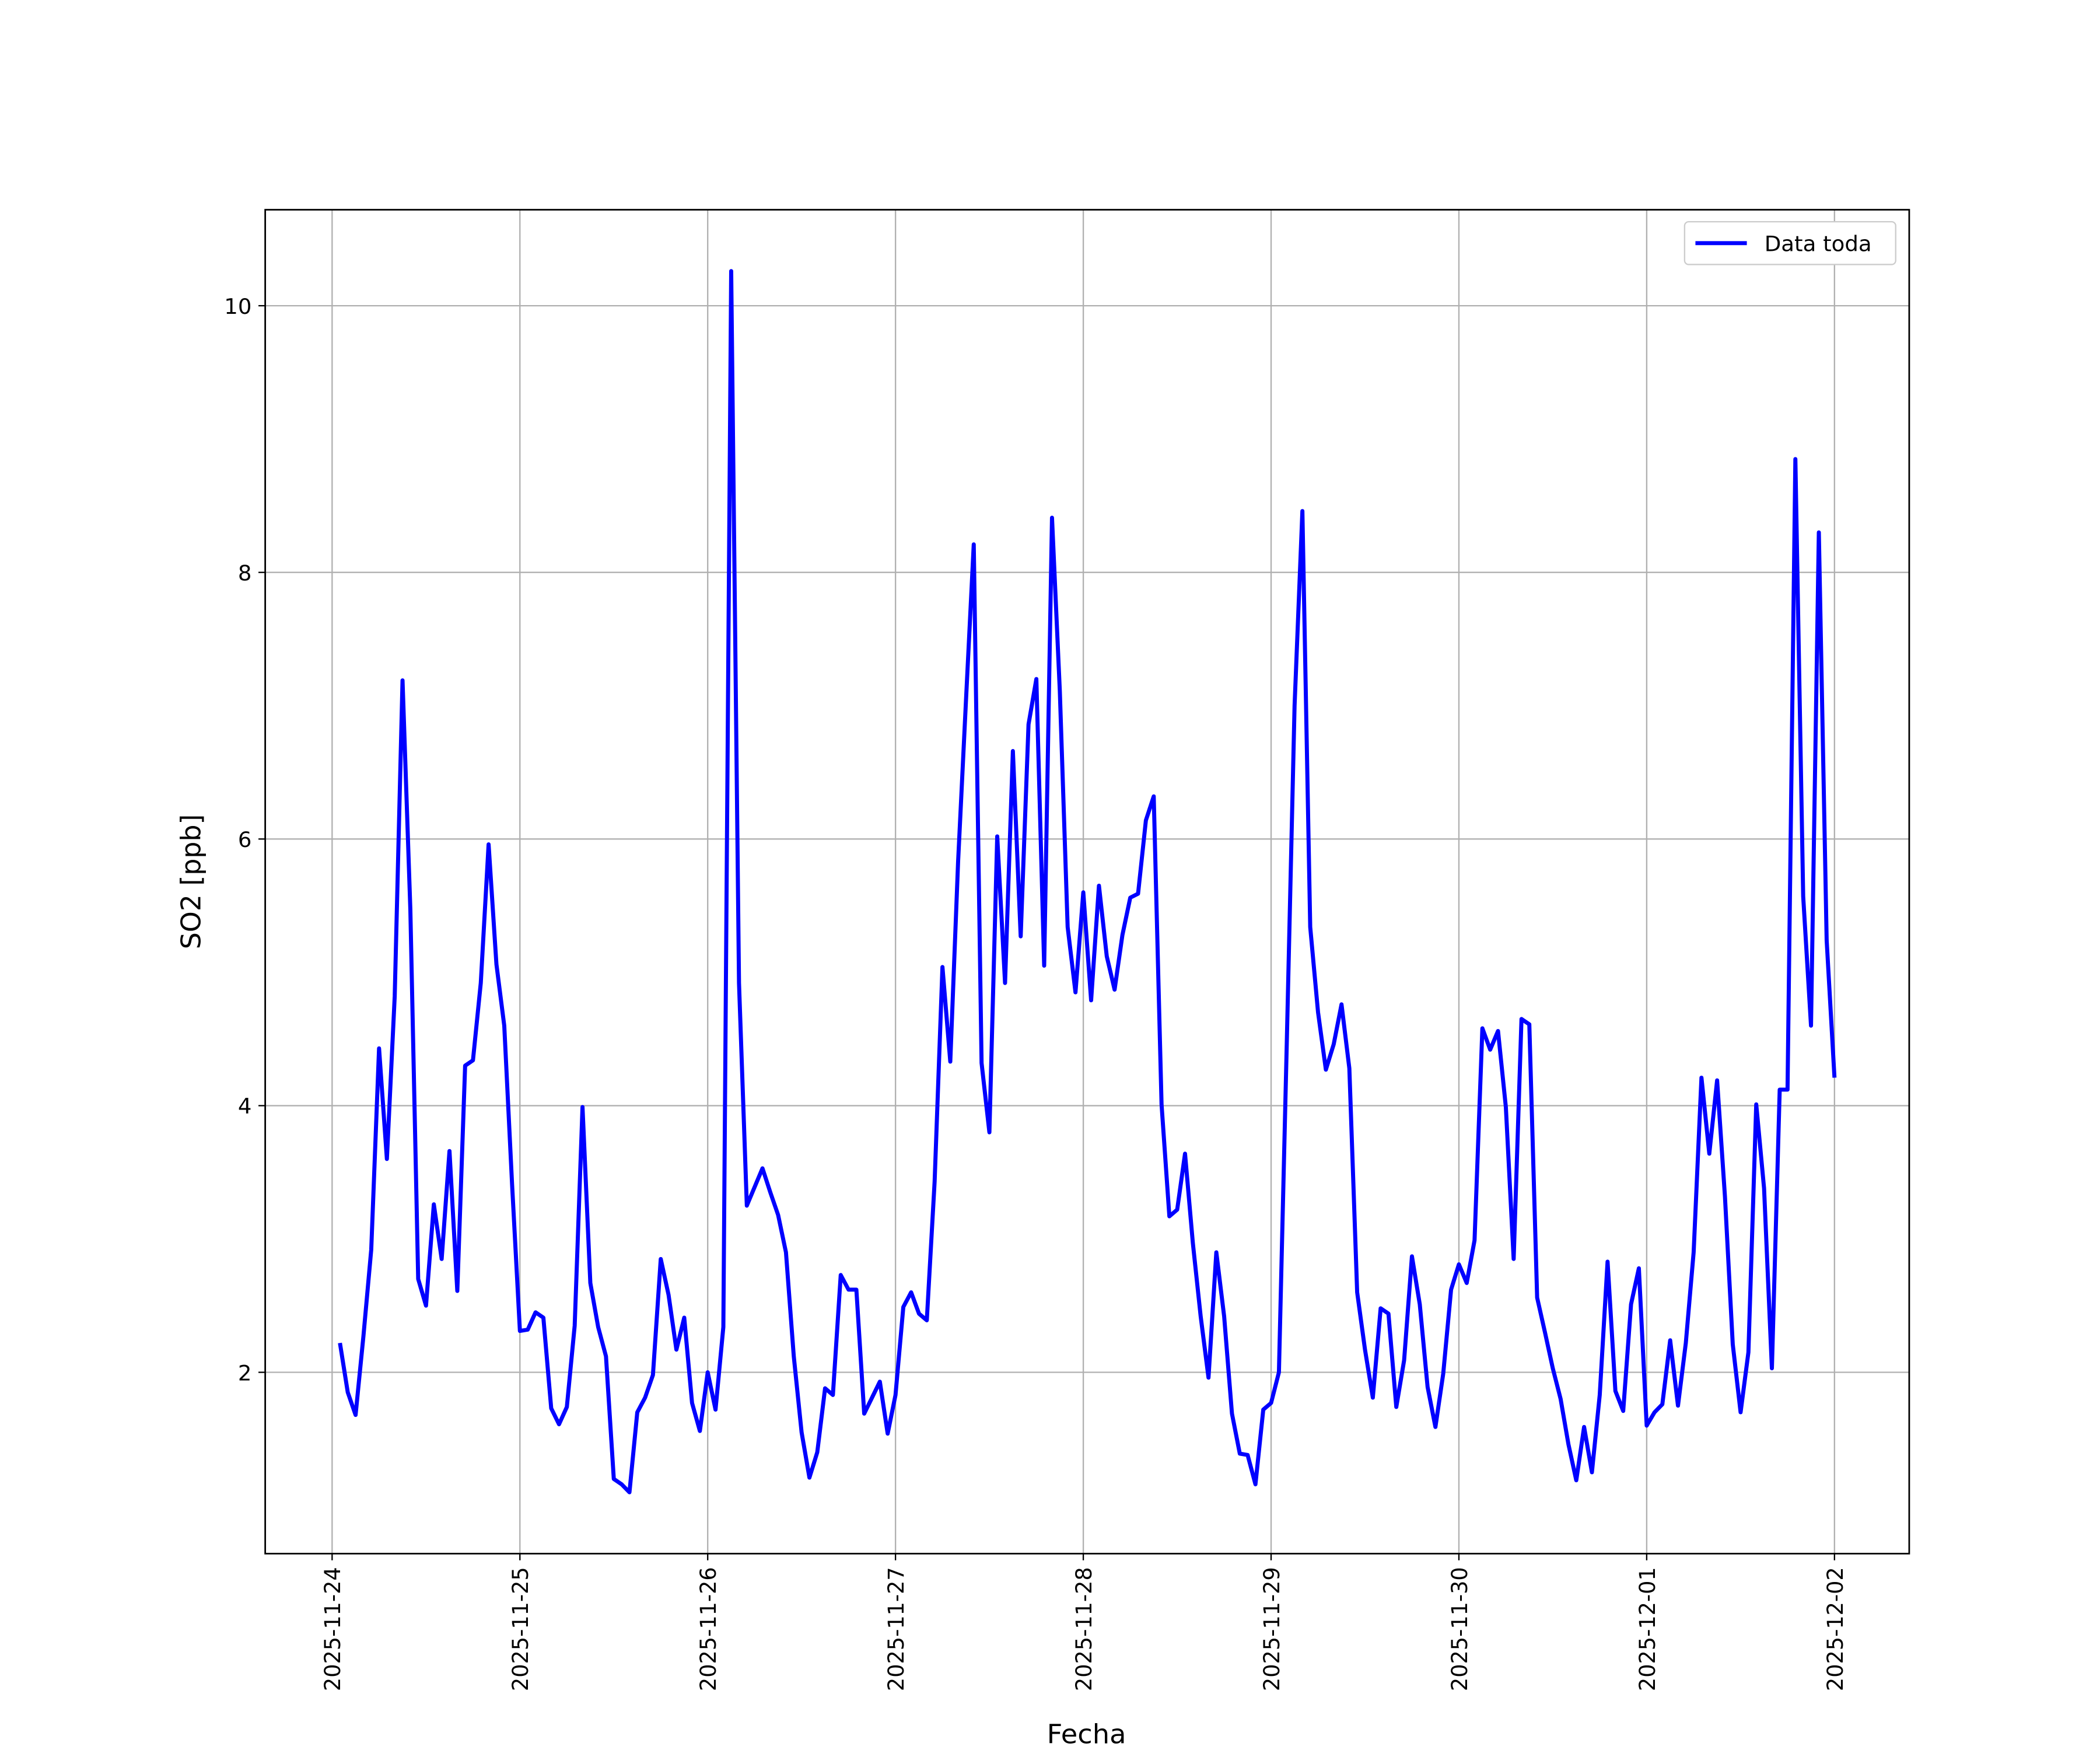  What do you see at coordinates (1084, 1629) in the screenshot?
I see `x-tick-label: 2025-11-28` at bounding box center [1084, 1629].